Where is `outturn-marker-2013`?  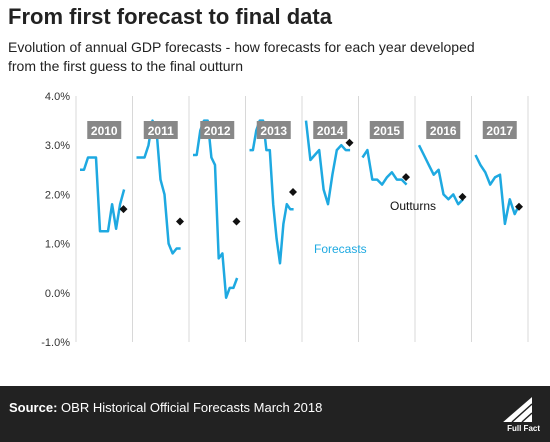 outturn-marker-2013 is located at coordinates (293, 191).